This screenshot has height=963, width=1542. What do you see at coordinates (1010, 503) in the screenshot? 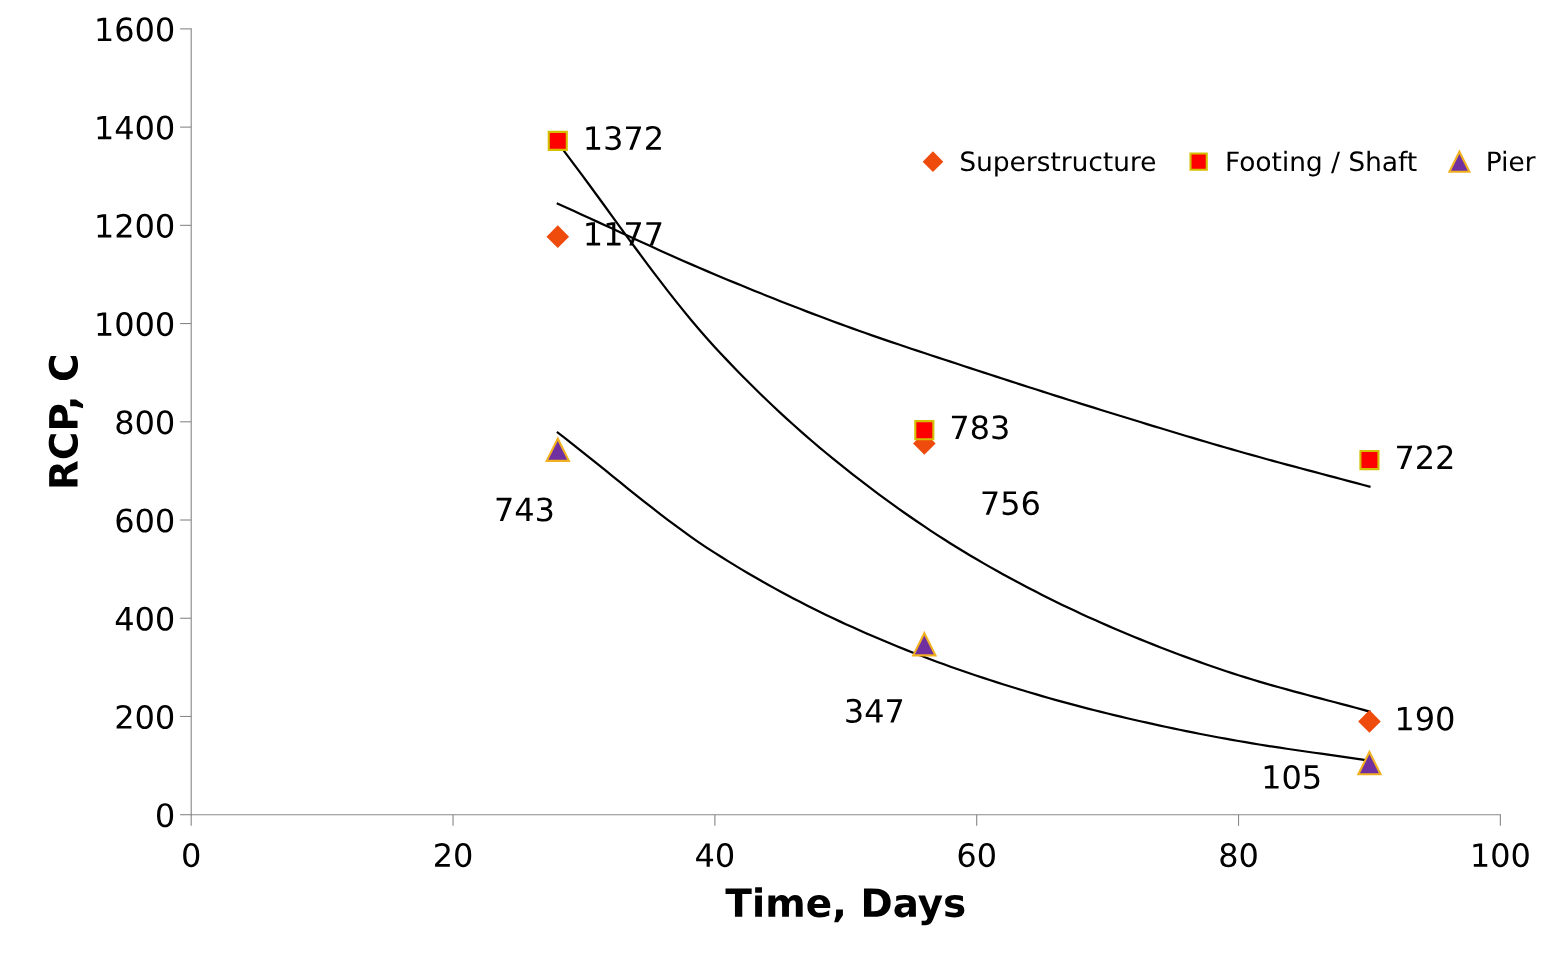
I see `data-label: 756` at bounding box center [1010, 503].